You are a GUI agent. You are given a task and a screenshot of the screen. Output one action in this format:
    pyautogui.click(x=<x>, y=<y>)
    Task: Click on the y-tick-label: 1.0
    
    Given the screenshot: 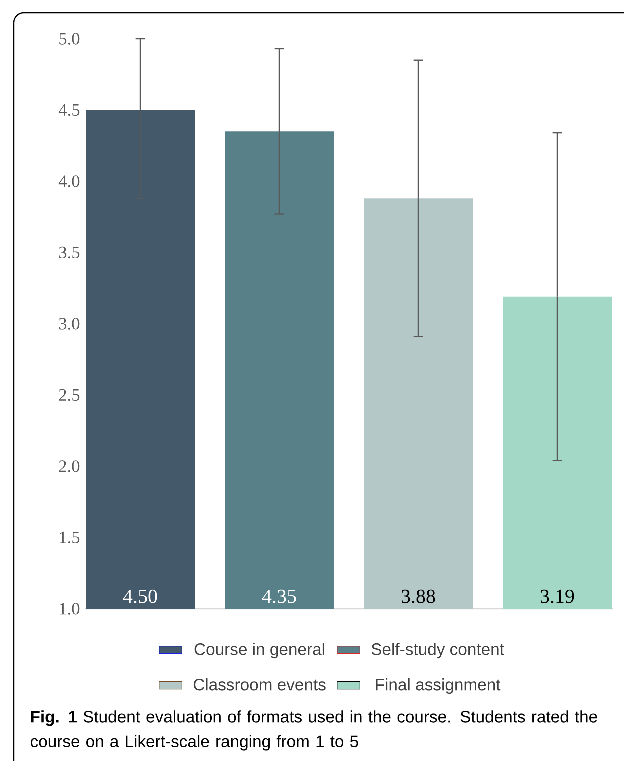 What is the action you would take?
    pyautogui.click(x=70, y=609)
    